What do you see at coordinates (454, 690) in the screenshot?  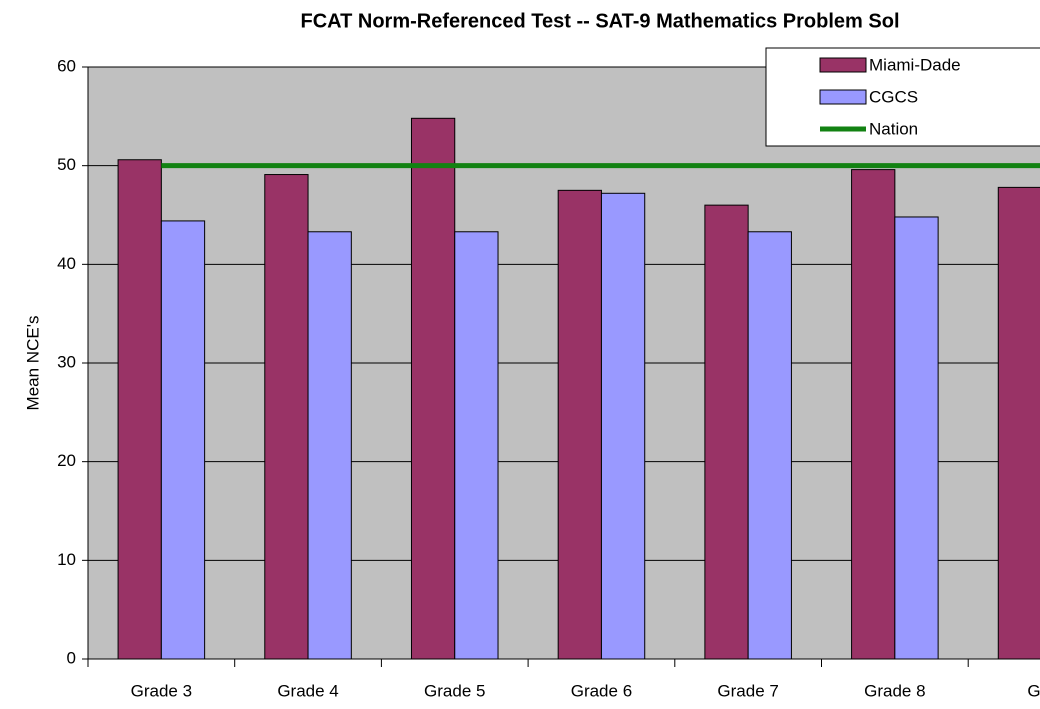 I see `x-tick-label: Grade 5` at bounding box center [454, 690].